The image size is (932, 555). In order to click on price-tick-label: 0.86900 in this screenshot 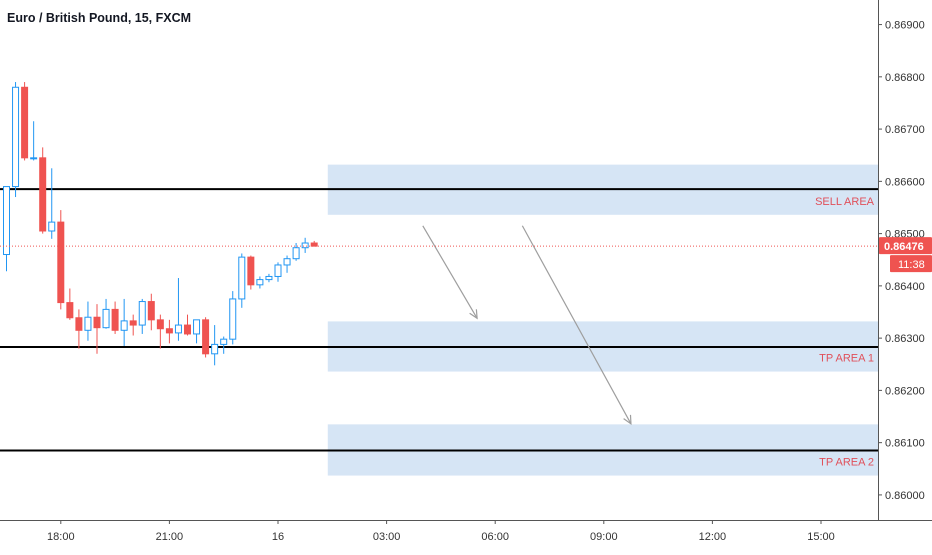, I will do `click(905, 26)`.